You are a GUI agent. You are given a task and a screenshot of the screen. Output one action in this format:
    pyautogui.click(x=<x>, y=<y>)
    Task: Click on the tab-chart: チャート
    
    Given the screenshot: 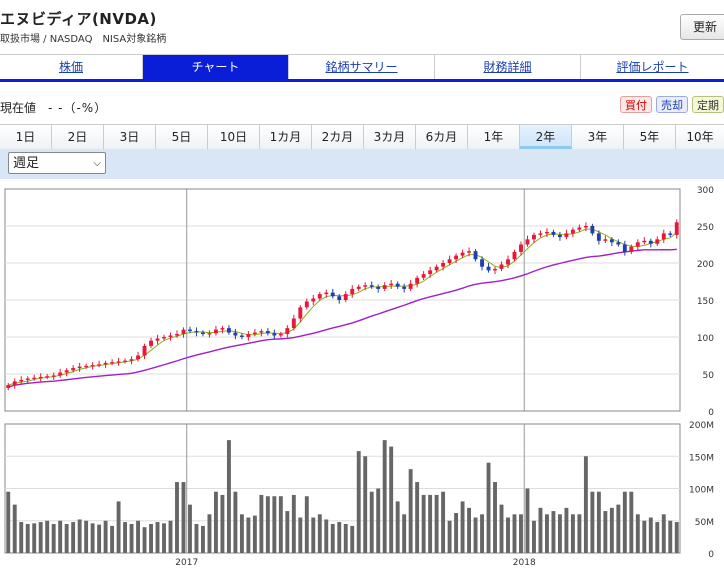 What is the action you would take?
    pyautogui.click(x=216, y=67)
    